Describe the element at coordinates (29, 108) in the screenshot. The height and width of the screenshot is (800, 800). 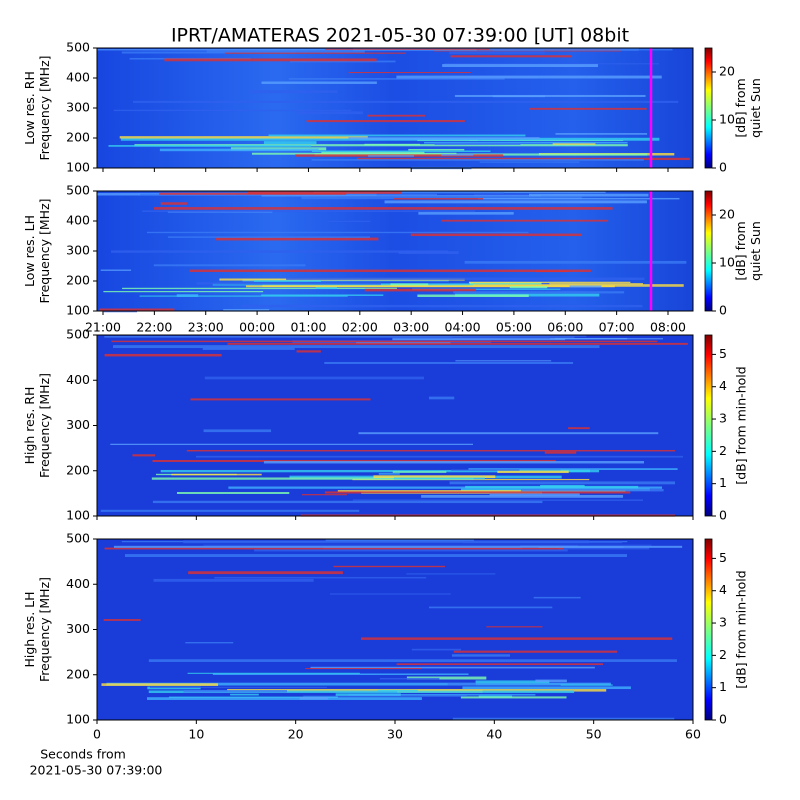
I see `y-axis-label: Low res. RH` at that location.